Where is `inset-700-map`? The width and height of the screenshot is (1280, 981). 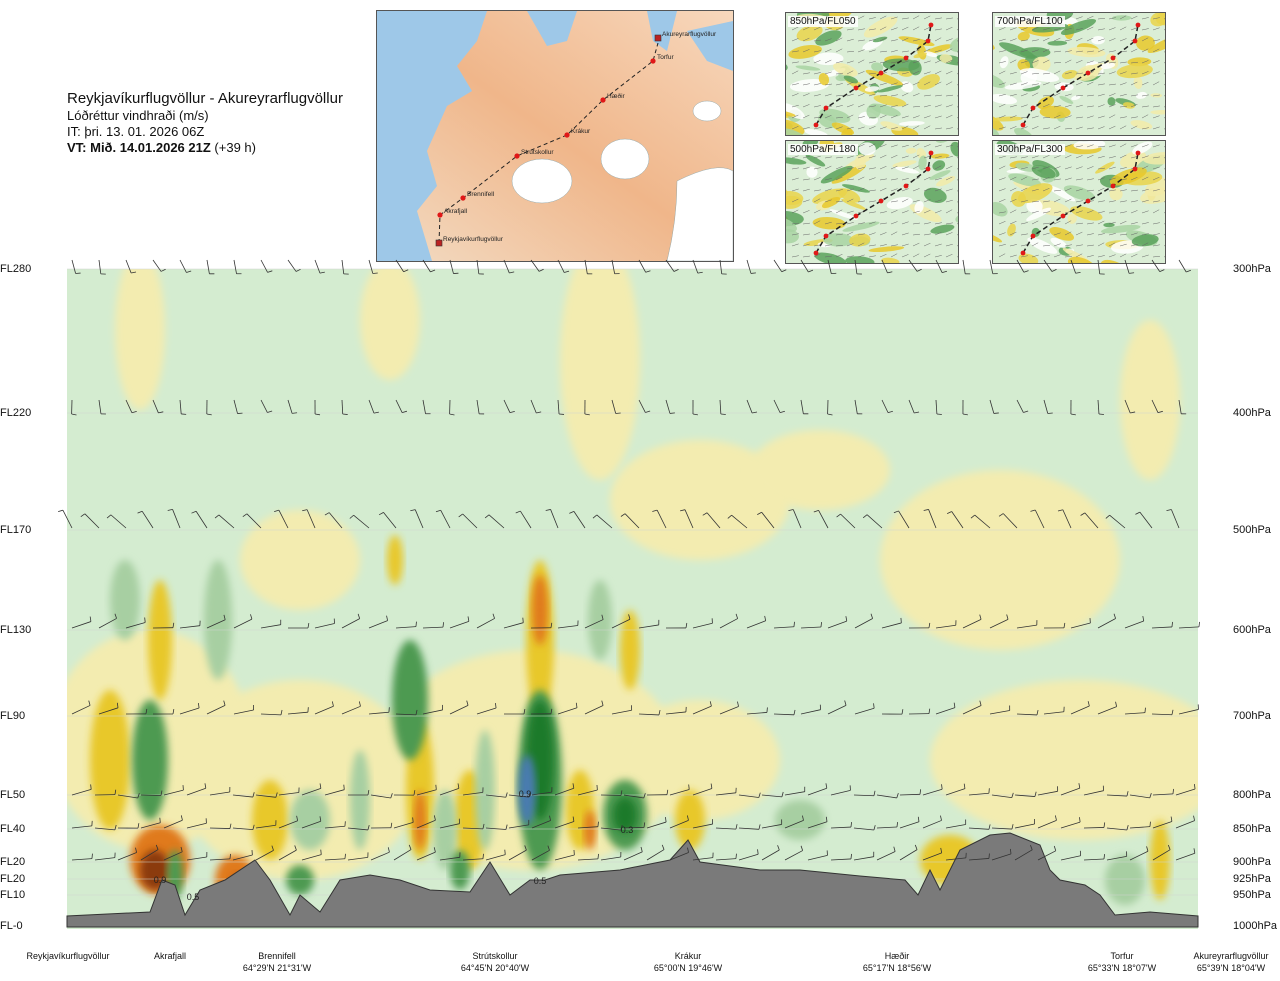 inset-700-map is located at coordinates (1079, 74).